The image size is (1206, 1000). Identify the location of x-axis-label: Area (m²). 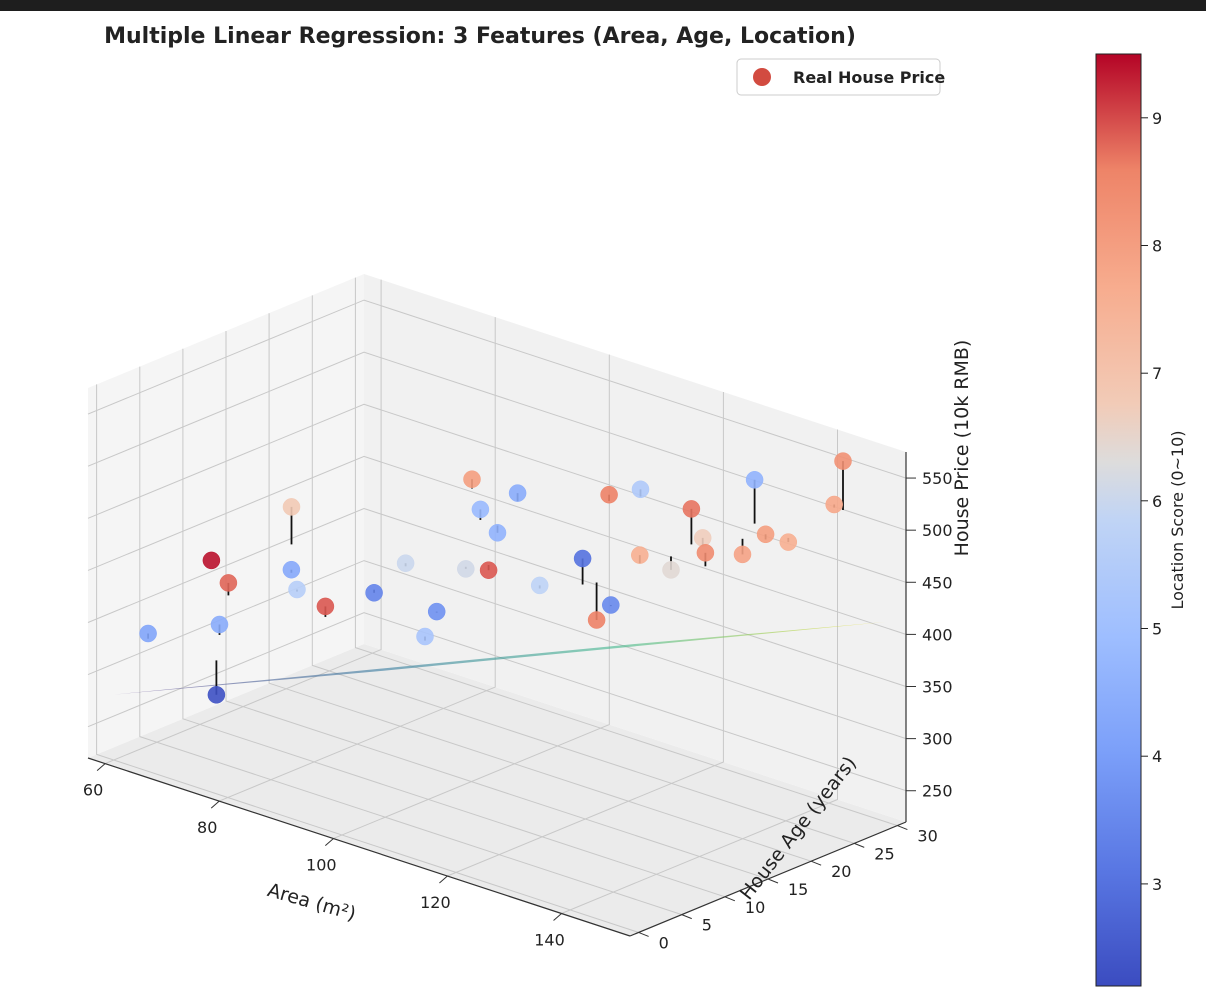
(311, 902).